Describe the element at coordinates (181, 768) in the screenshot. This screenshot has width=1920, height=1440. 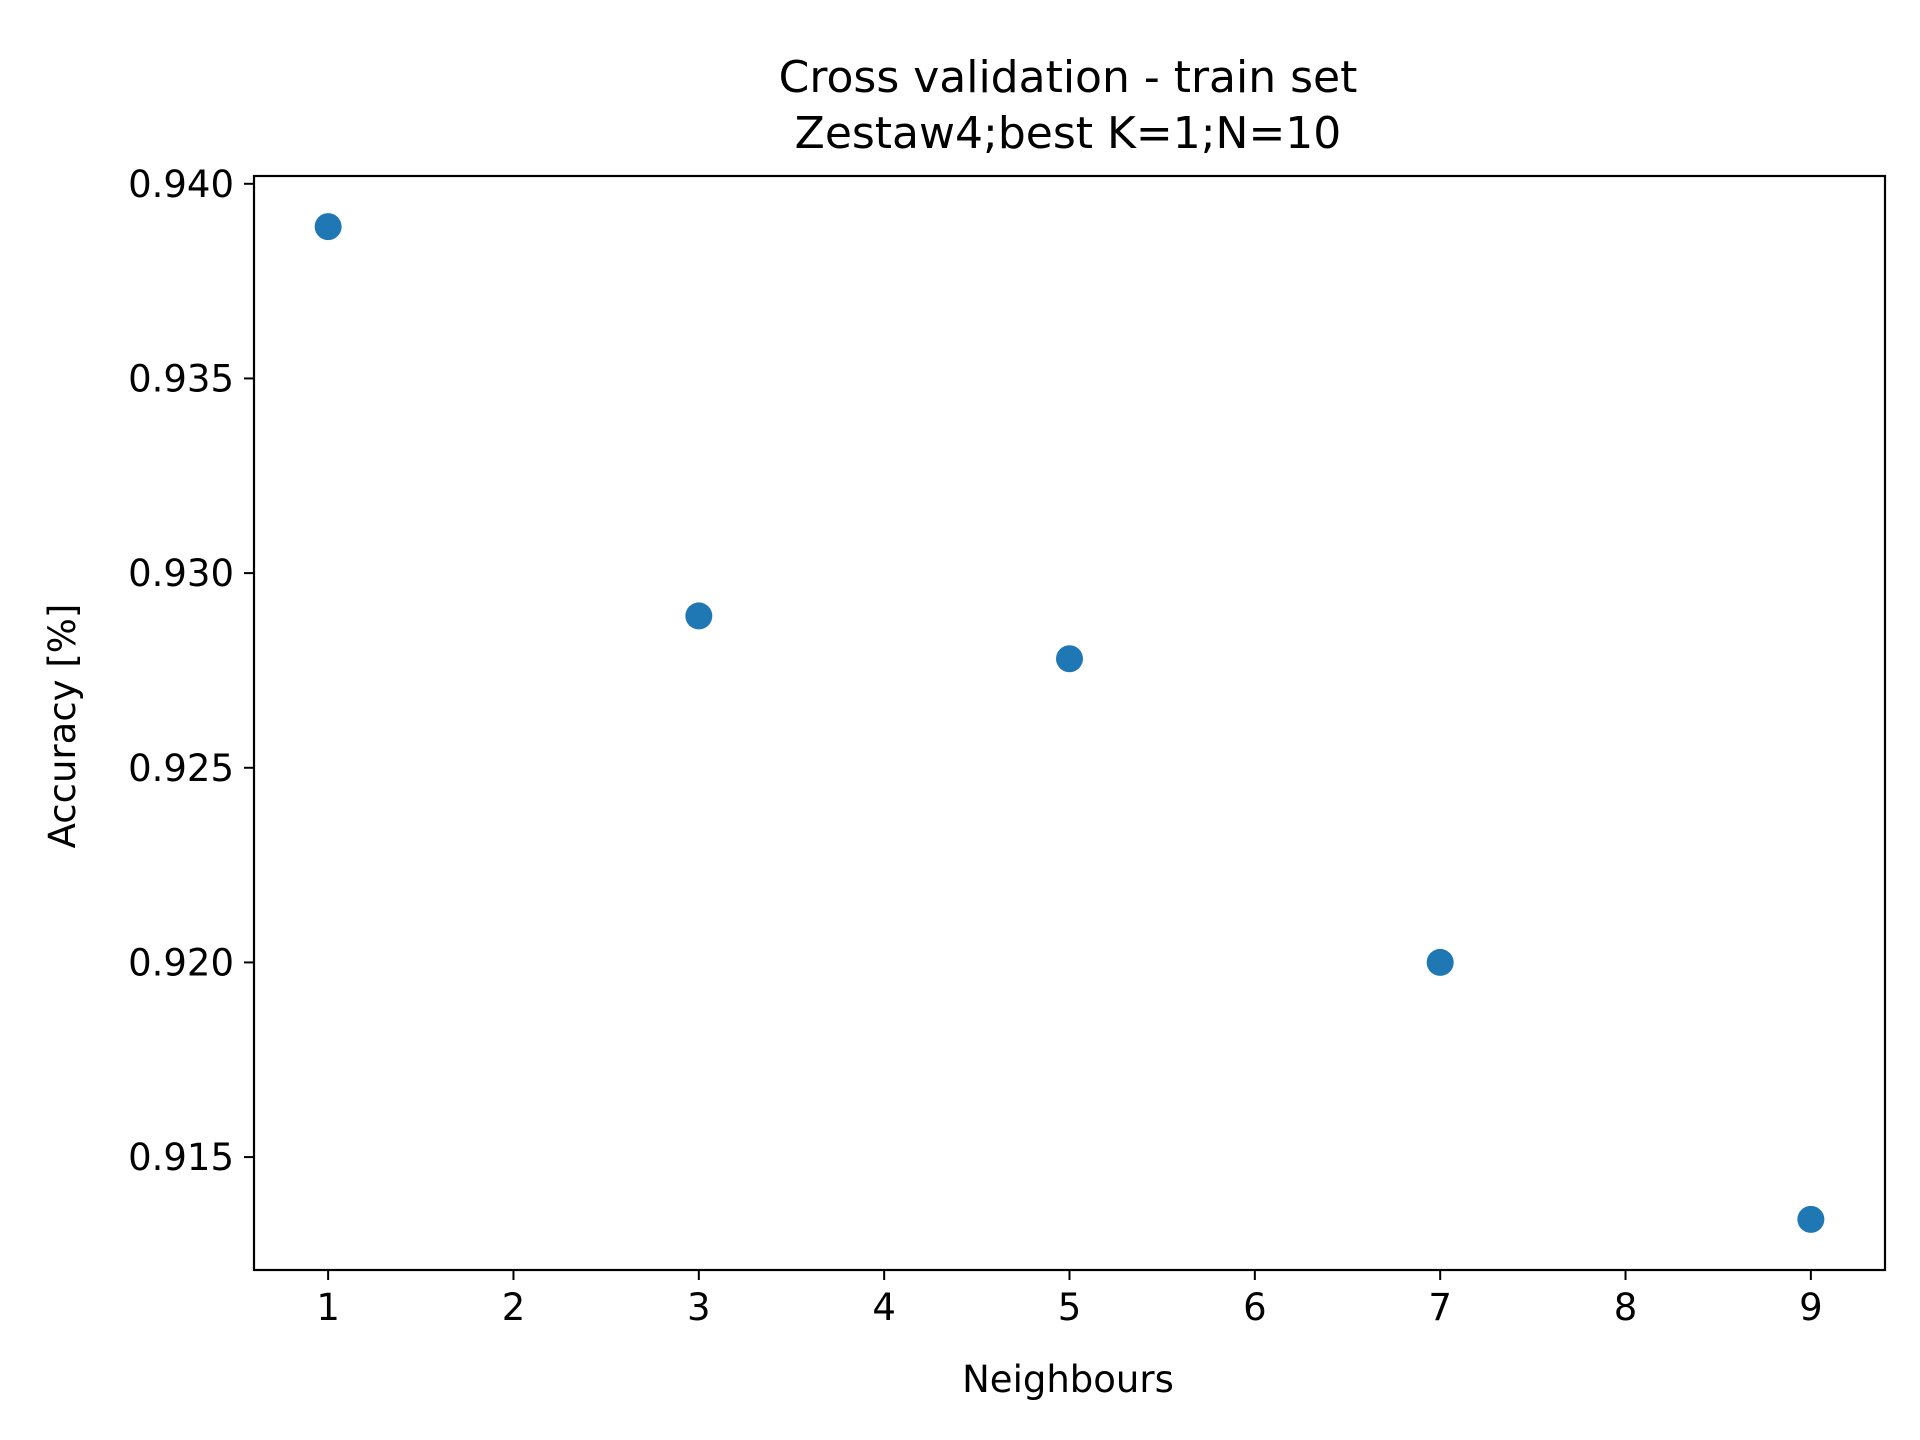
I see `y-tick-label: 0.925` at that location.